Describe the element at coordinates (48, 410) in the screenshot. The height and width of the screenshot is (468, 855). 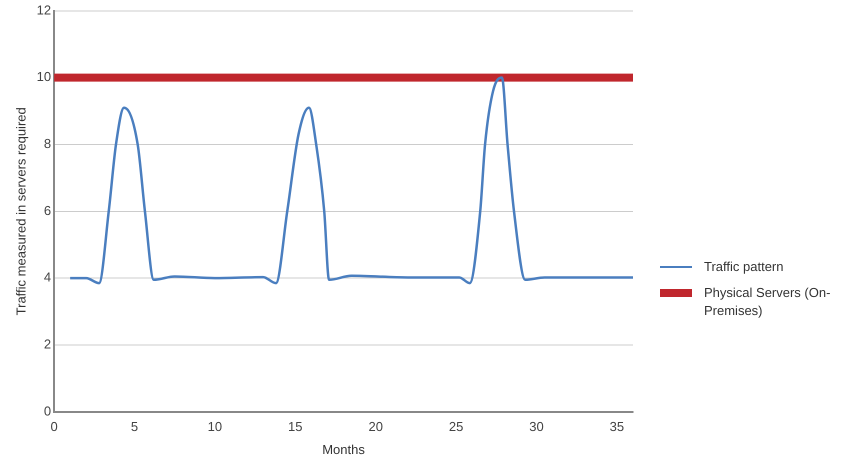
I see `y-tick-label: 0` at that location.